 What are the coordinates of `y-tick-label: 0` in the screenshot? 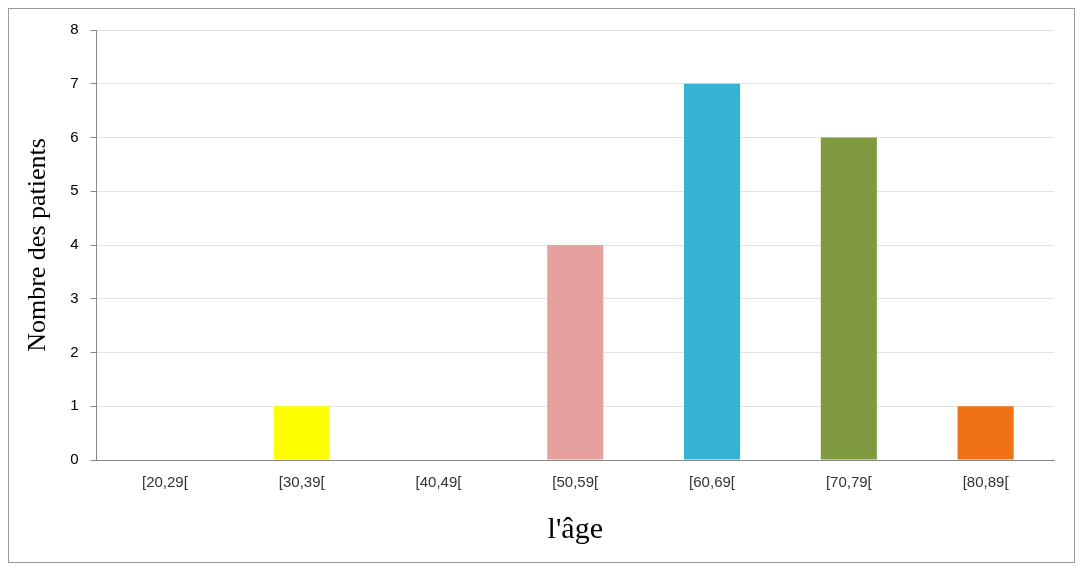 It's located at (74, 459).